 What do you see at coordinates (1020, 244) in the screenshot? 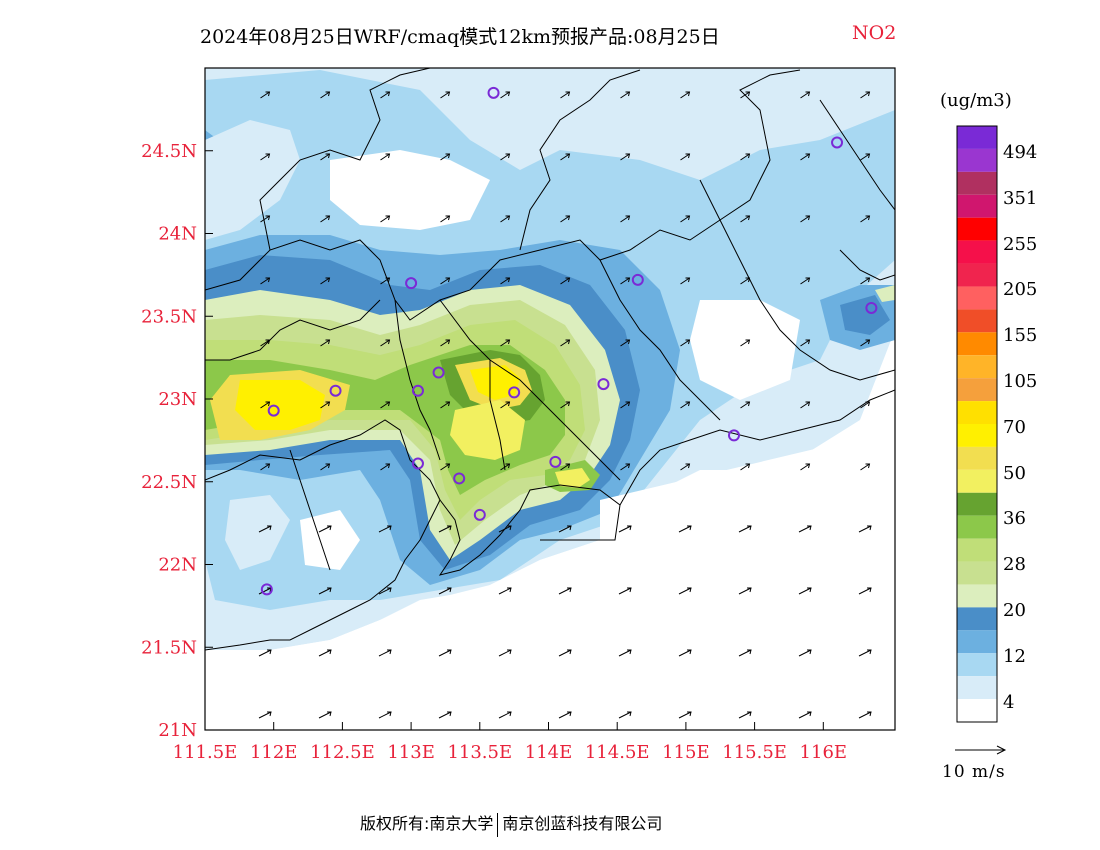
I see `legend-label: 255` at bounding box center [1020, 244].